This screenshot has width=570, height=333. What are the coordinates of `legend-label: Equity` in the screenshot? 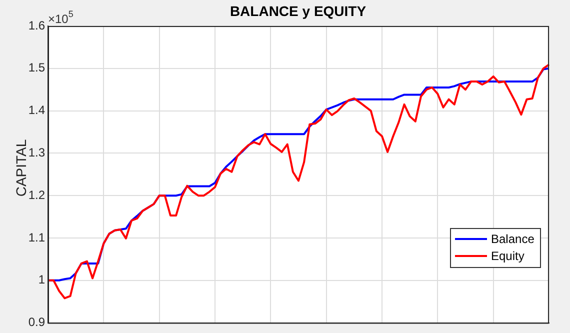 It's located at (507, 256).